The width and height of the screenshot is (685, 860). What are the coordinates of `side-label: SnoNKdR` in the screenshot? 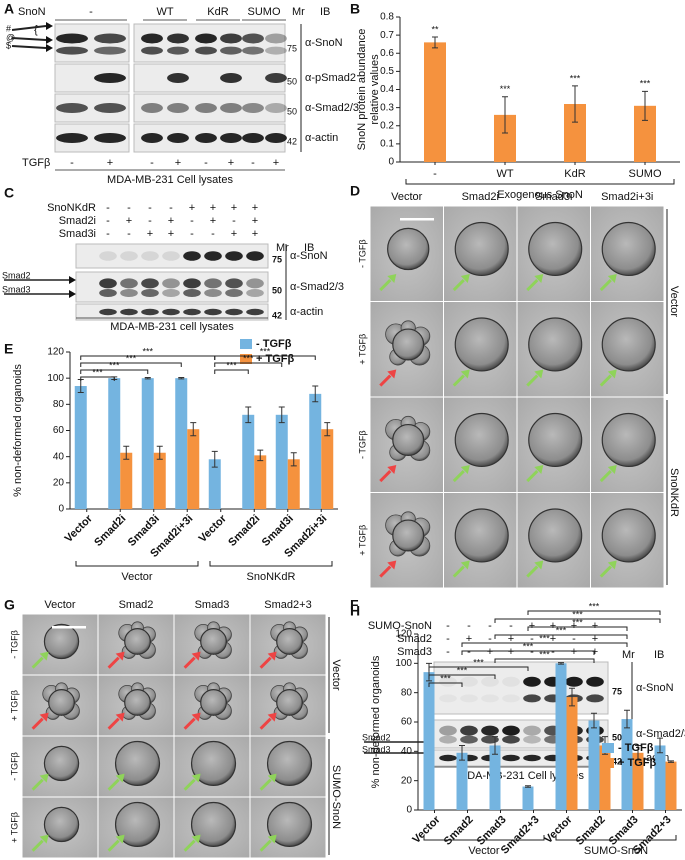 It's located at (674, 492).